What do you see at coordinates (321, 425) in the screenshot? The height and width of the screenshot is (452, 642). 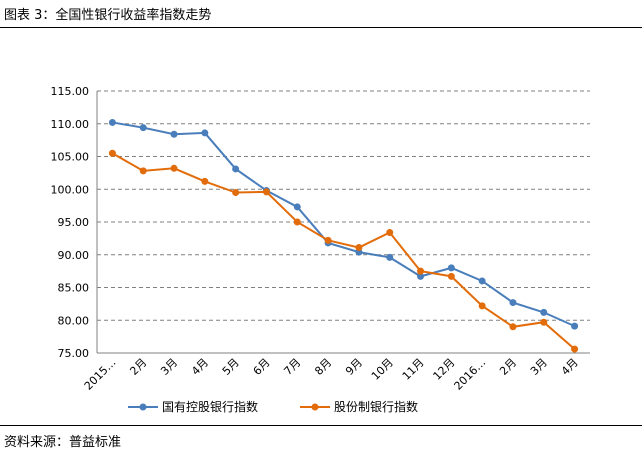 I see `bottom-rule` at bounding box center [321, 425].